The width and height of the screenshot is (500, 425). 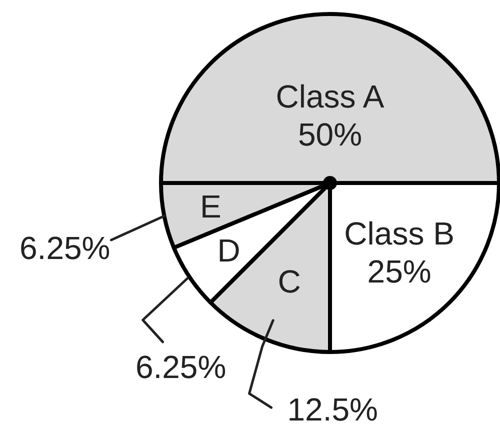 I want to click on slice-label: Class A, so click(x=330, y=96).